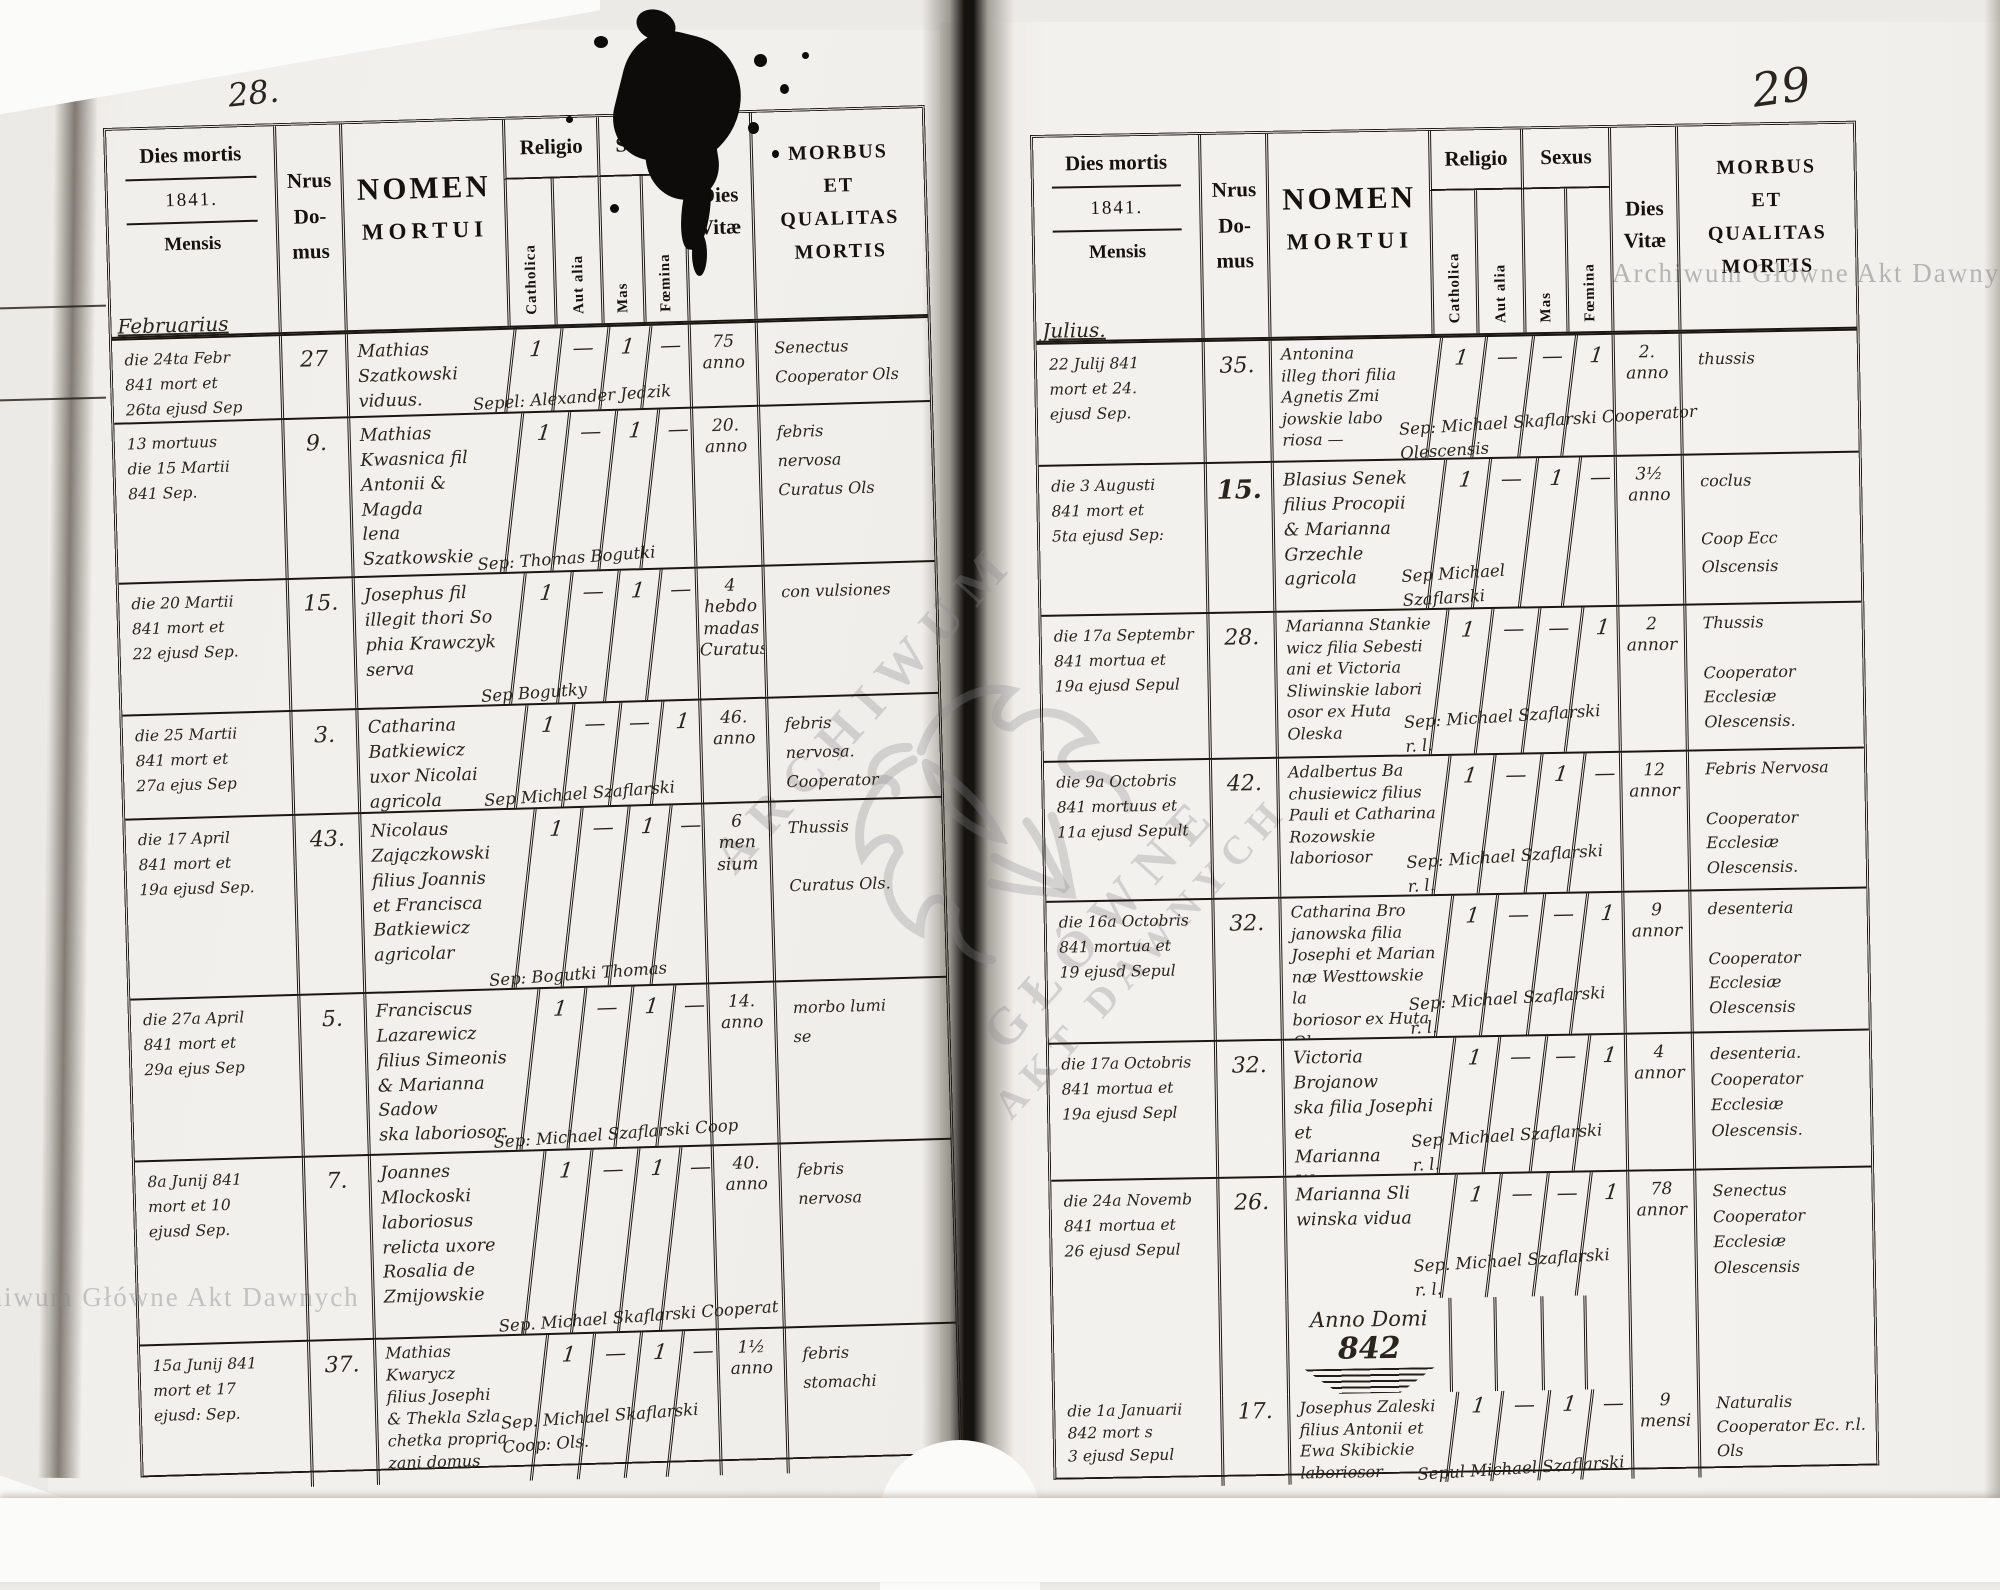 The width and height of the screenshot is (2000, 1590). I want to click on morbus-cell: Thussis Curatus Ols., so click(857, 889).